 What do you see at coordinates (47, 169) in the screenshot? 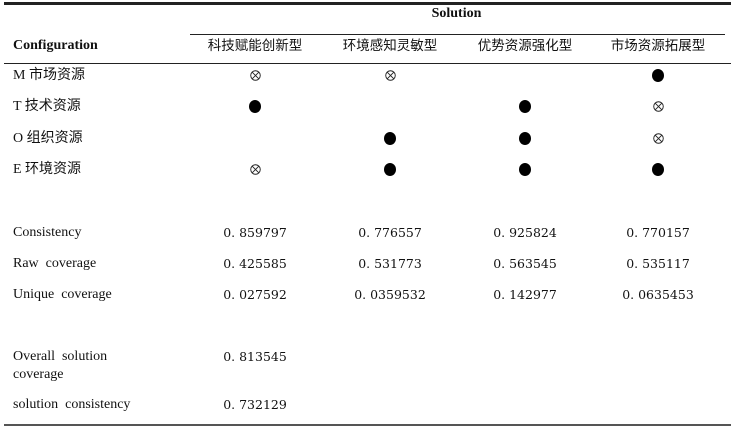
I see `condition-label: E 环境资源` at bounding box center [47, 169].